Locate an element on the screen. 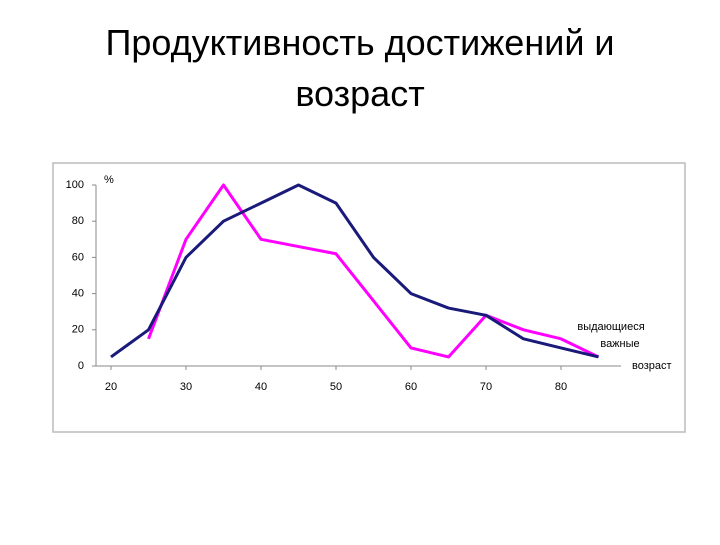 The width and height of the screenshot is (720, 545). x-tick-label: 30 is located at coordinates (186, 387).